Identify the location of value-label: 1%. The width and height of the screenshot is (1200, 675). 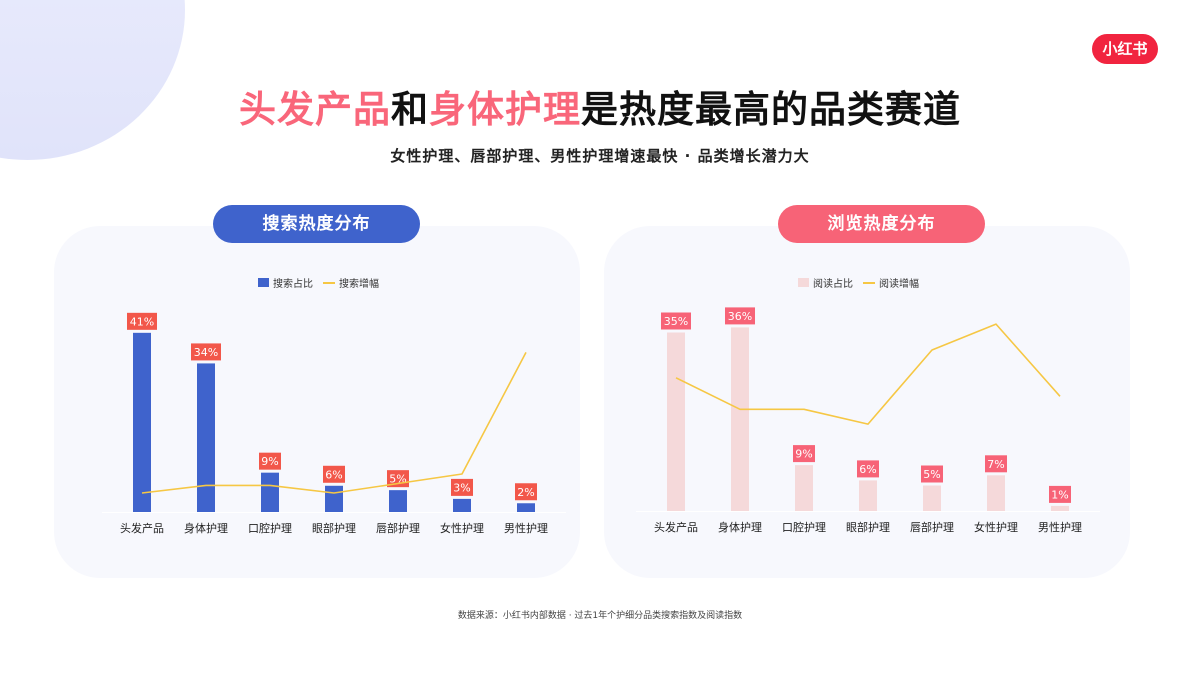
(1059, 494).